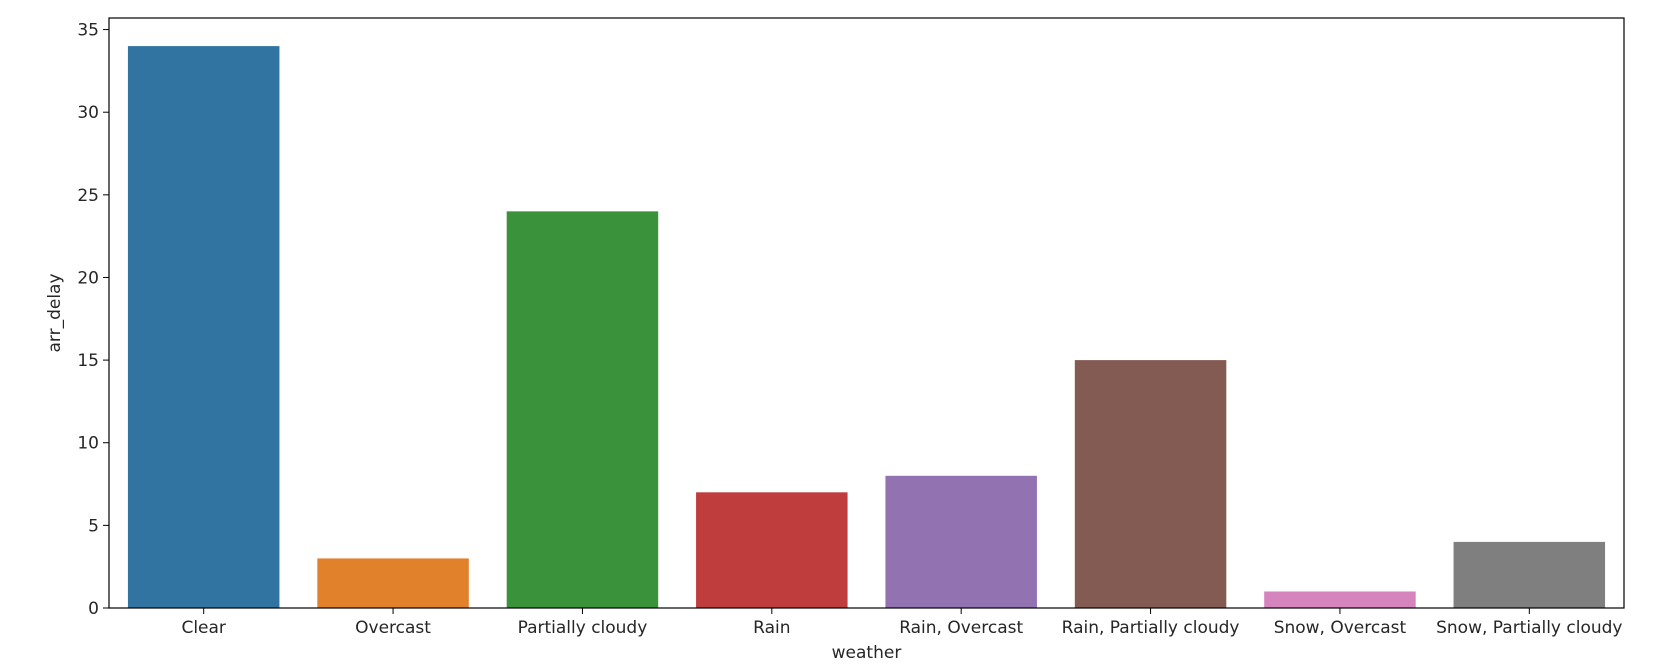 The width and height of the screenshot is (1674, 672). What do you see at coordinates (771, 628) in the screenshot?
I see `x-tick-label: Rain` at bounding box center [771, 628].